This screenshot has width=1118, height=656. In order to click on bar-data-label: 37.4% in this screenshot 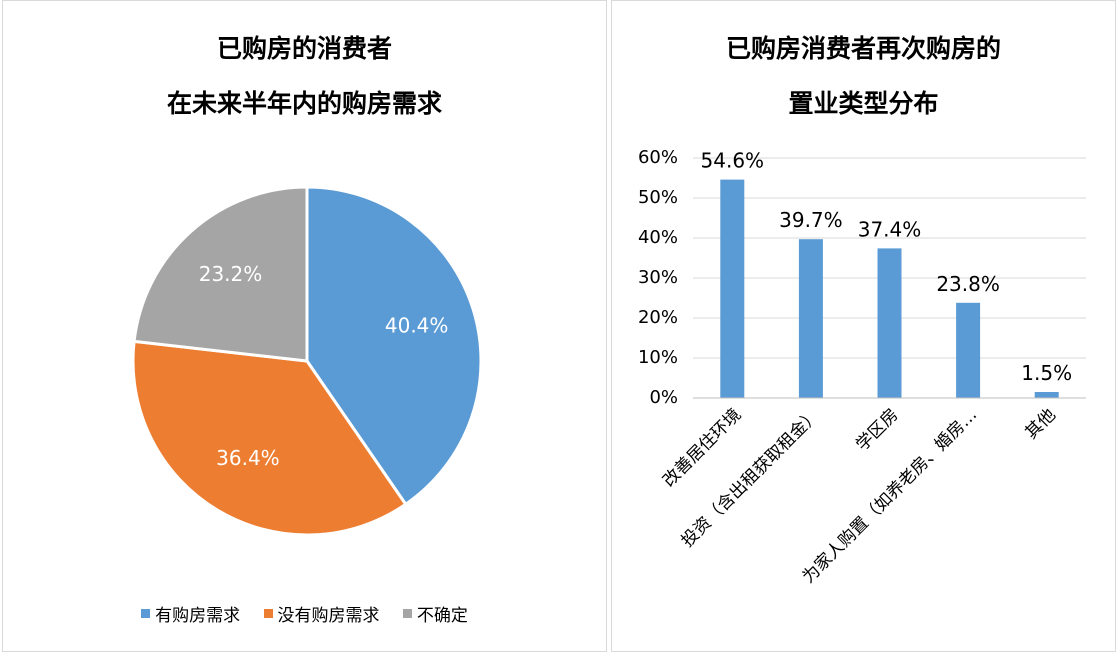, I will do `click(890, 229)`.